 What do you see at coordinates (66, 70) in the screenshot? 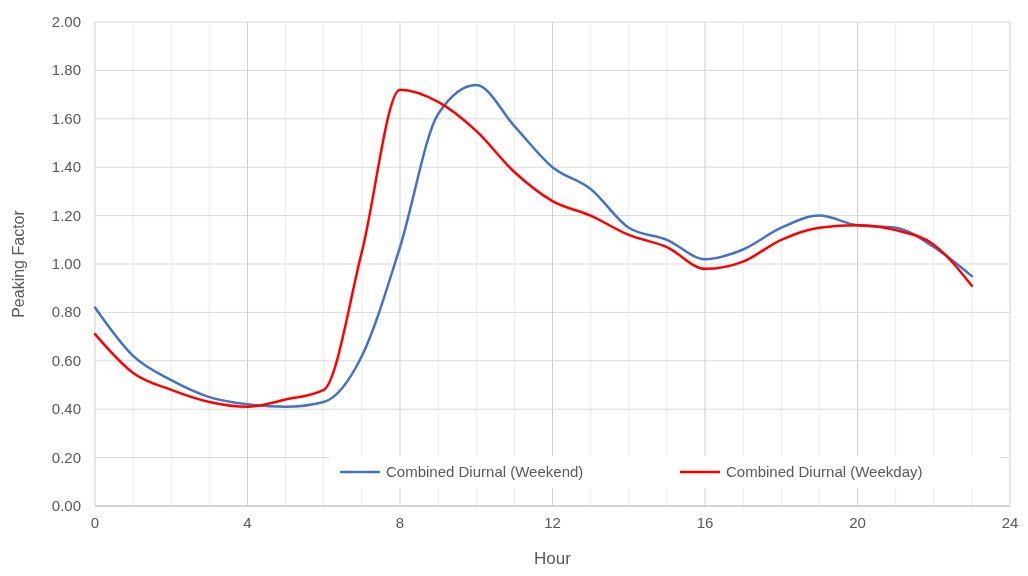
I see `y-tick-label: 1.80` at bounding box center [66, 70].